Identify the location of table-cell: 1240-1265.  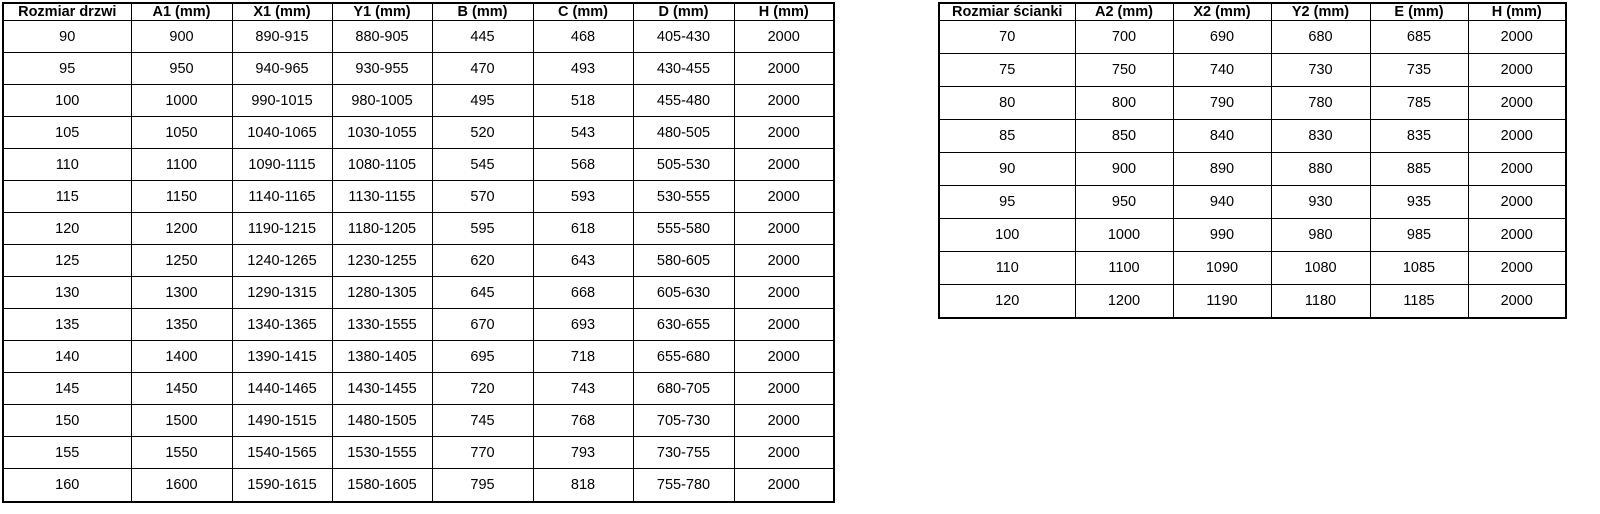
(282, 261).